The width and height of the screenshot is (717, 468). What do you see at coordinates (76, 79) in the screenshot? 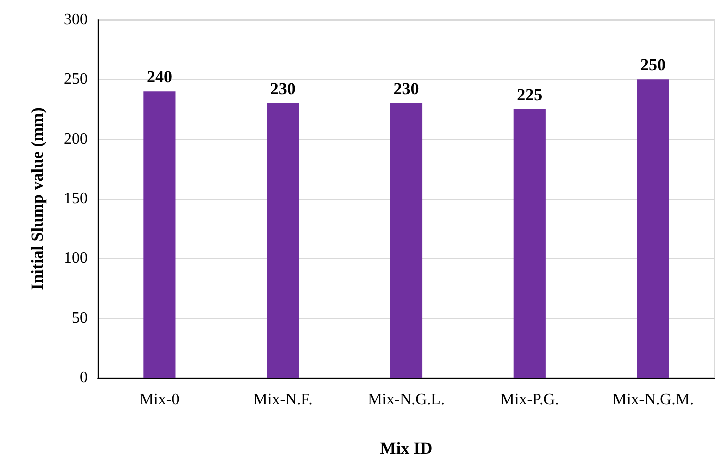
I see `y-tick-label: 250` at bounding box center [76, 79].